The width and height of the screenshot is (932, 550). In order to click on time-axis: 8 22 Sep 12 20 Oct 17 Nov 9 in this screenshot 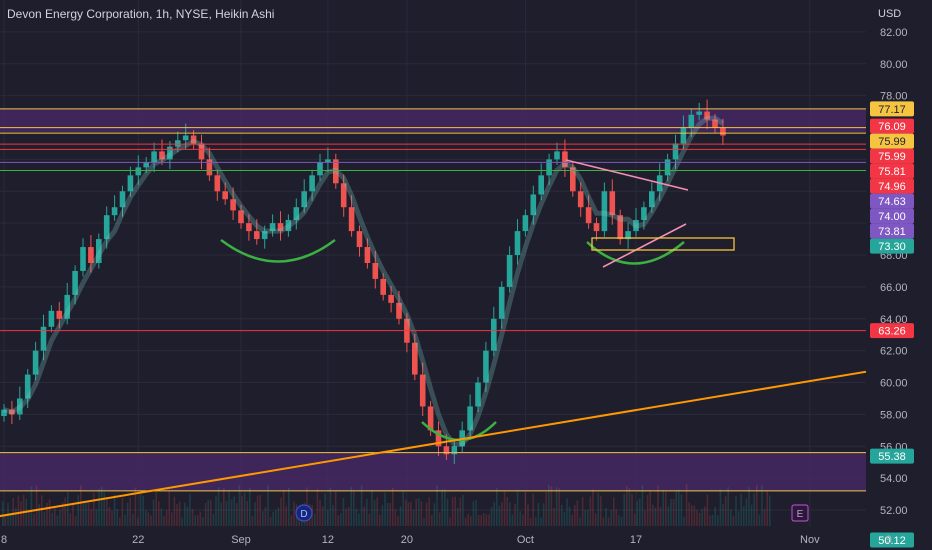, I will do `click(446, 538)`.